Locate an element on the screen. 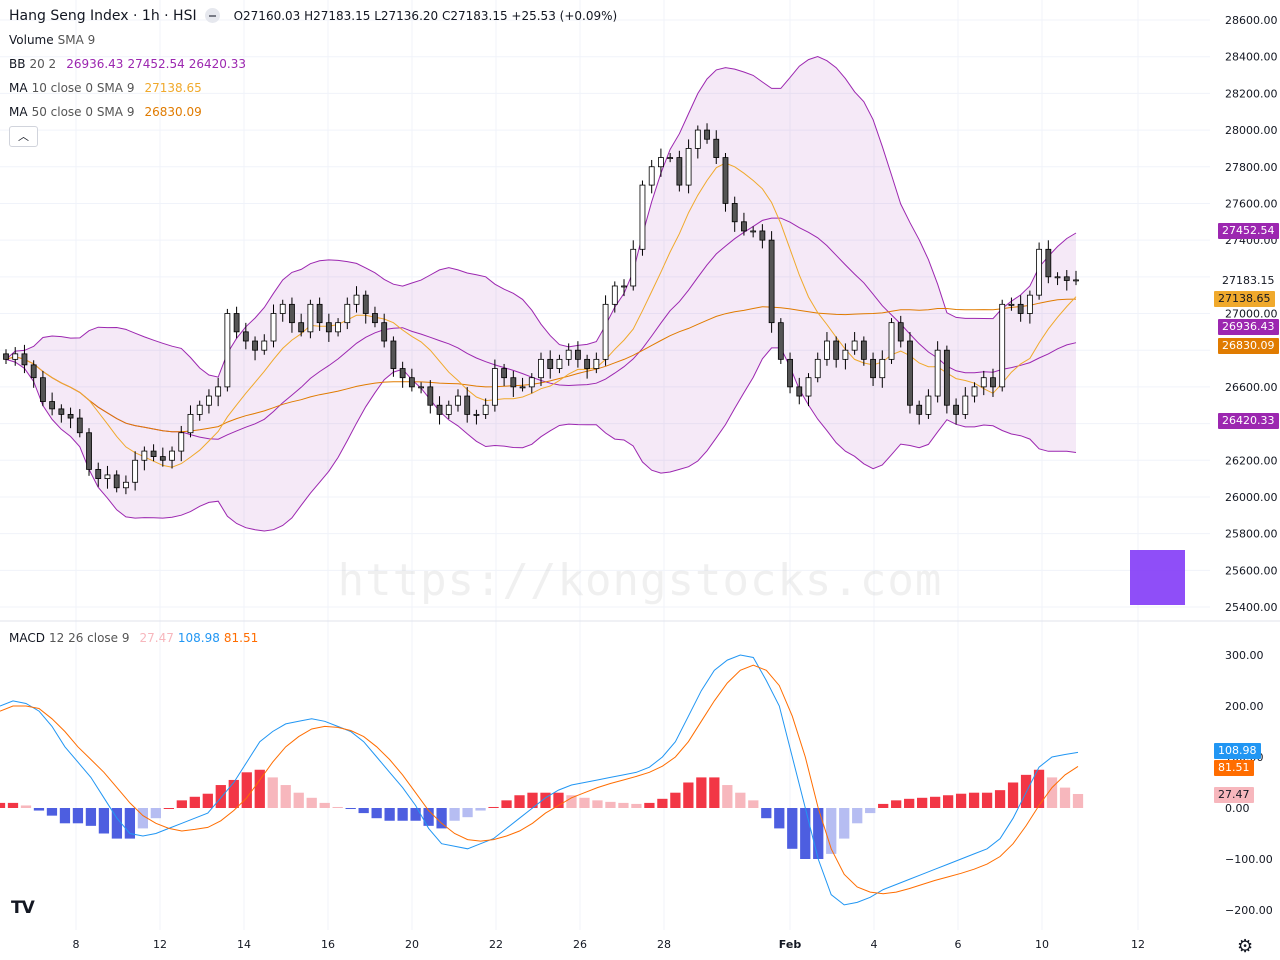  time-axis-label: 8 is located at coordinates (76, 944).